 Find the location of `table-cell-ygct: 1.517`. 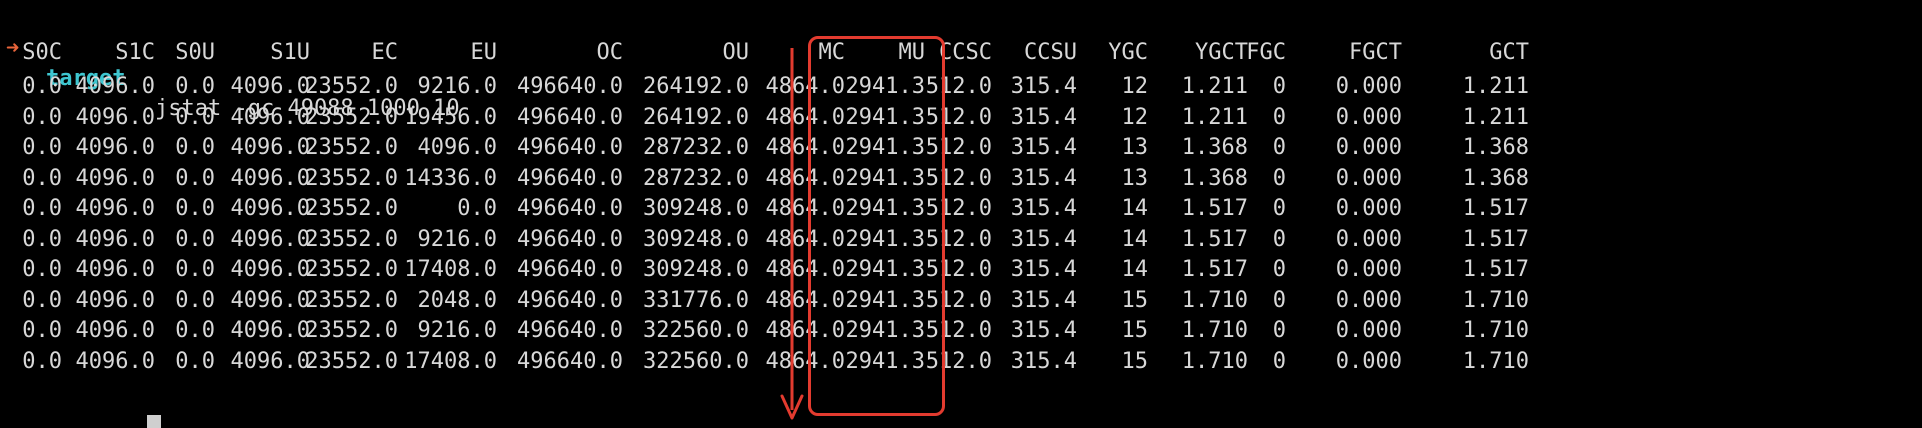

table-cell-ygct: 1.517 is located at coordinates (1214, 270).